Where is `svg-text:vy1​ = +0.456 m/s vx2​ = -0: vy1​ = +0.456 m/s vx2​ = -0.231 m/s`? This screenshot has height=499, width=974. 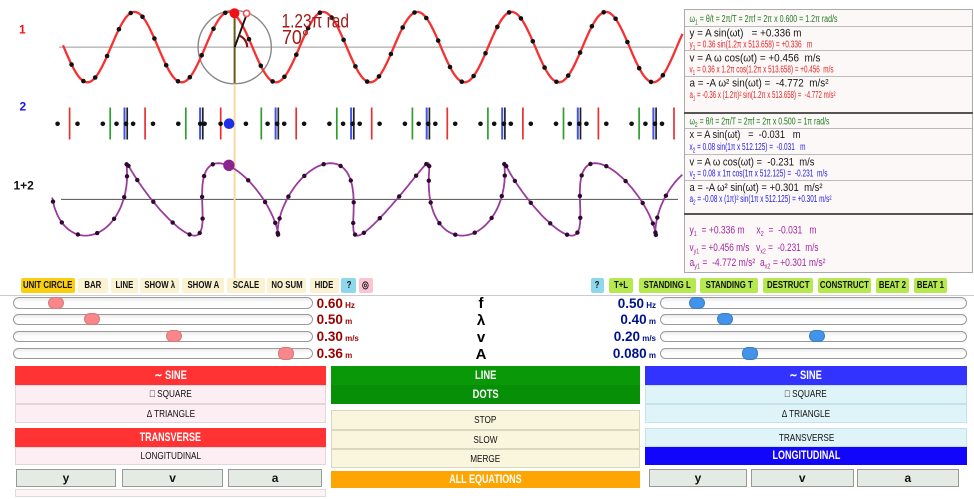
svg-text:vy1​ = +0.456 m/s vx2​ = -0: vy1​ = +0.456 m/s vx2​ = -0.231 m/s is located at coordinates (753, 249).